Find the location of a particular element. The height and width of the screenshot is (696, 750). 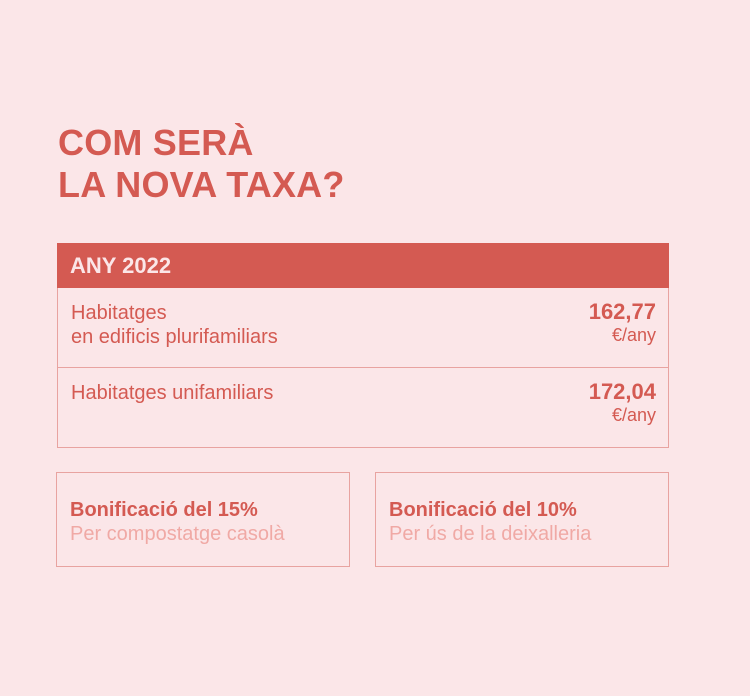

row-amount: 162,77 €/any is located at coordinates (622, 322).